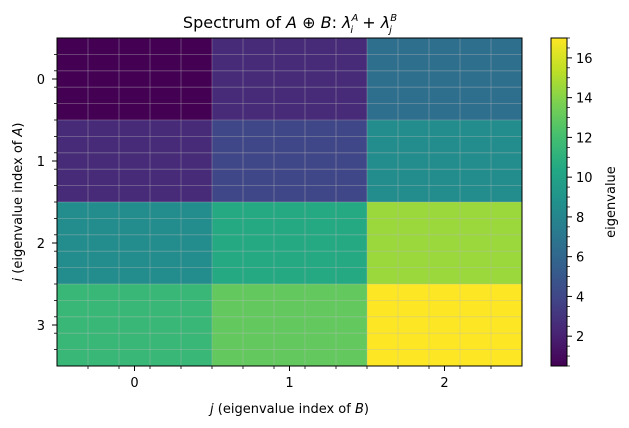 Image resolution: width=629 pixels, height=428 pixels. Describe the element at coordinates (580, 337) in the screenshot. I see `colorbar-tick-label-2: 2` at that location.